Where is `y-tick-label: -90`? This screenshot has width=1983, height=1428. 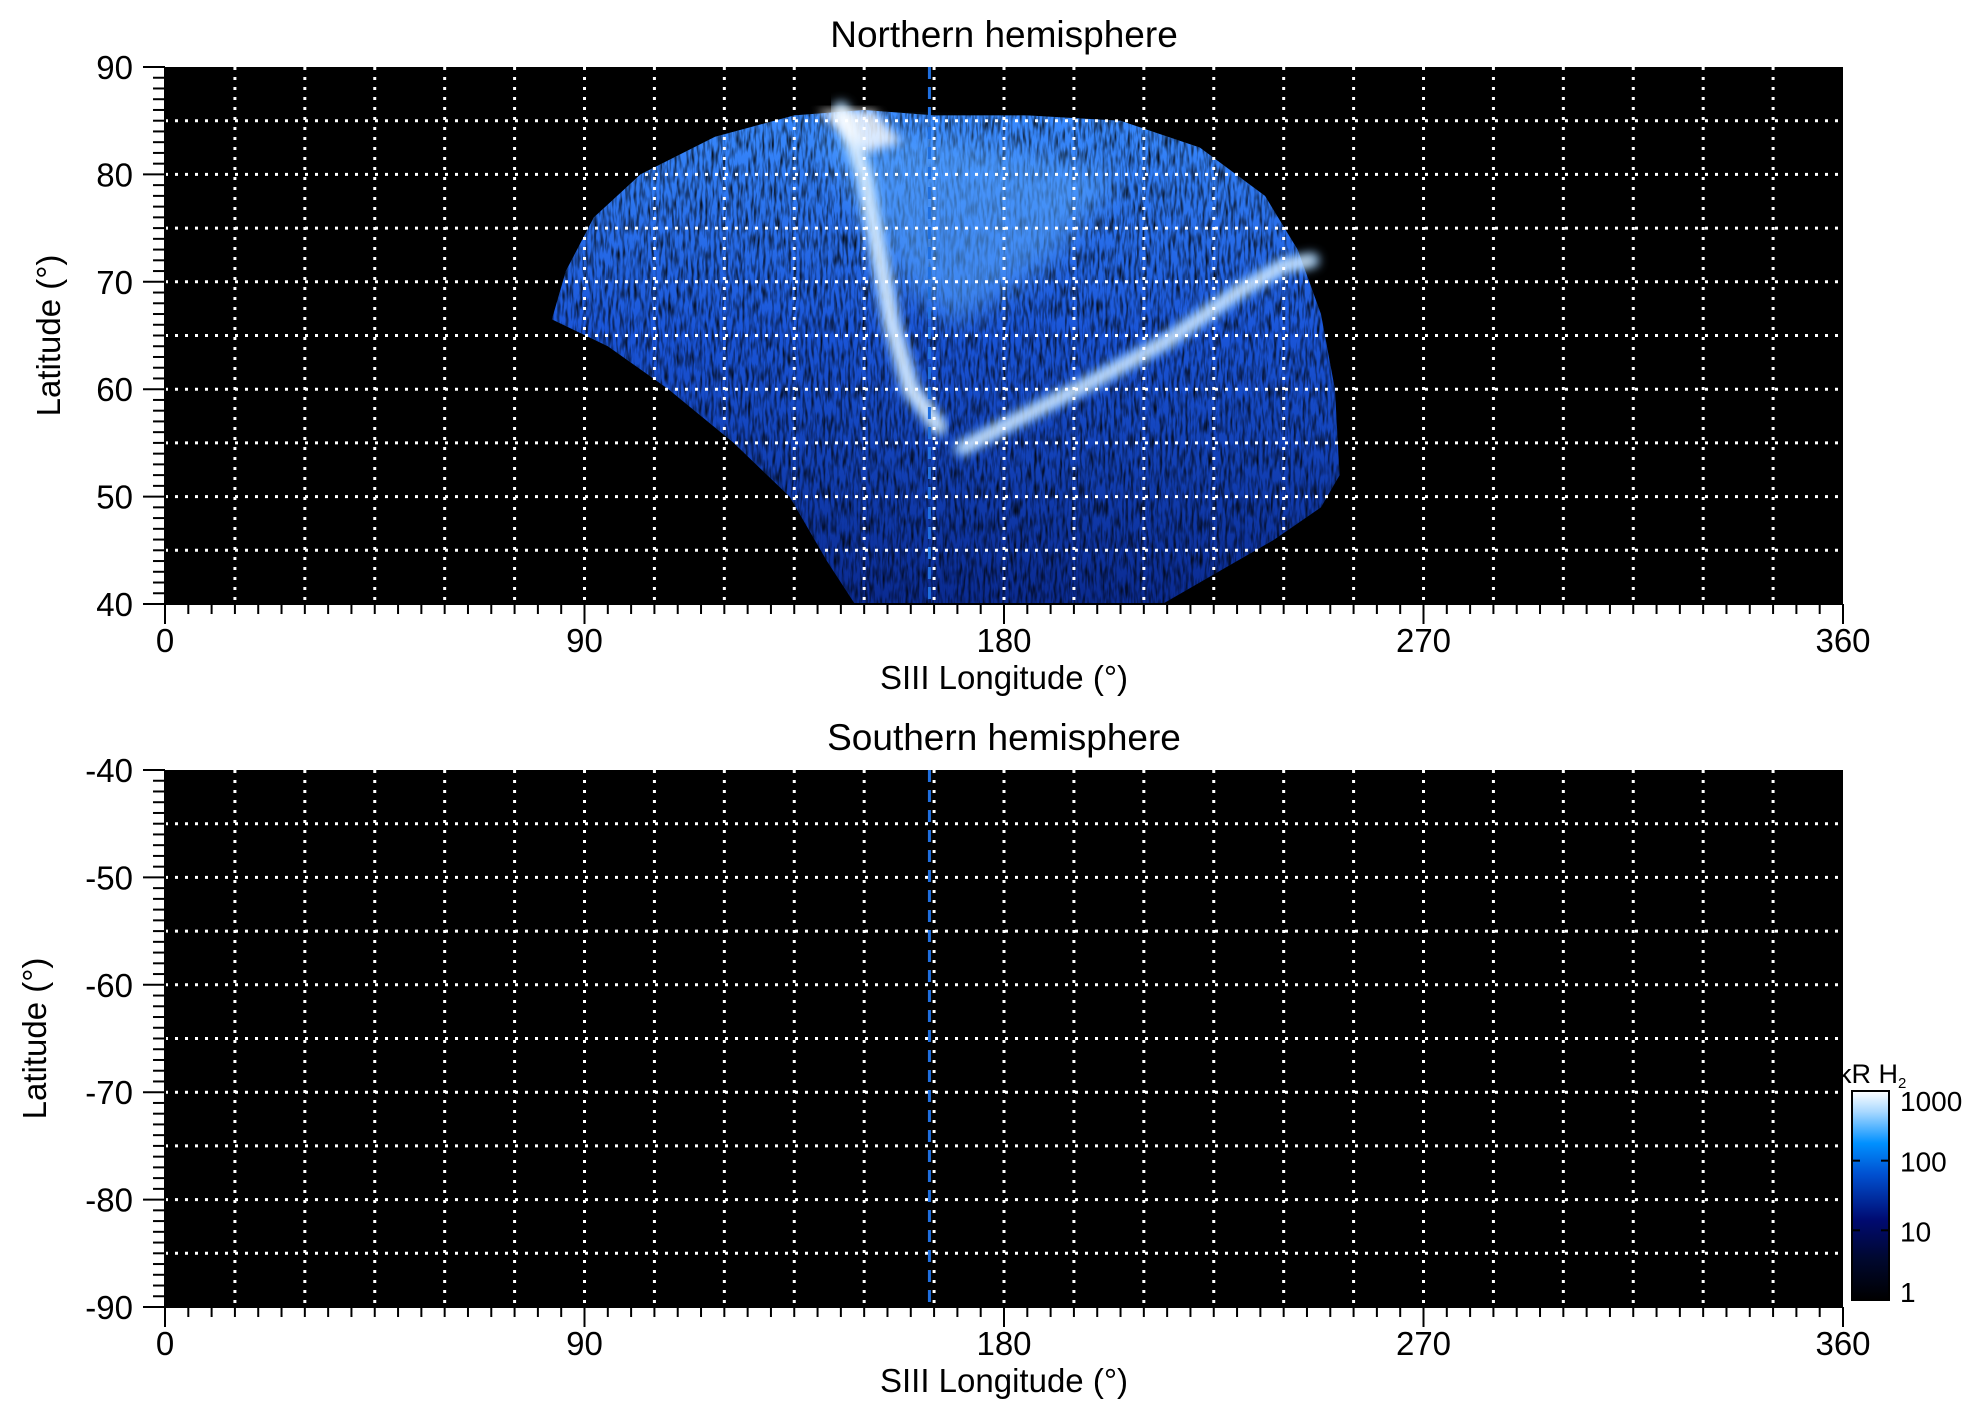
y-tick-label: -90 is located at coordinates (109, 1307).